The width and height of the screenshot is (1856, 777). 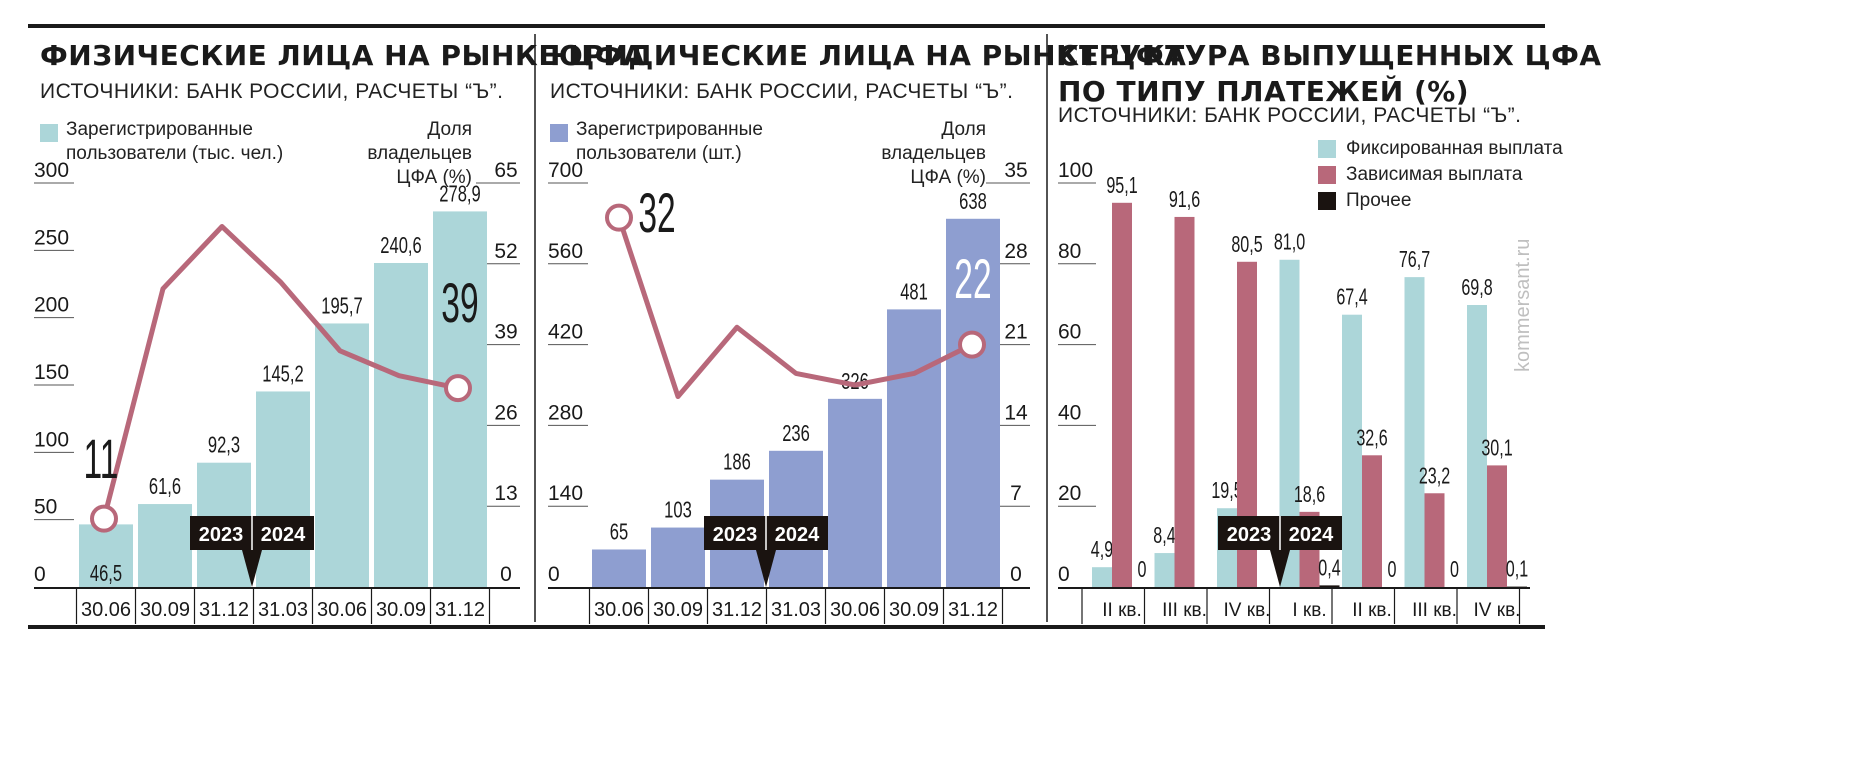 I want to click on panel3-legend-other: Прочее, so click(x=1379, y=200).